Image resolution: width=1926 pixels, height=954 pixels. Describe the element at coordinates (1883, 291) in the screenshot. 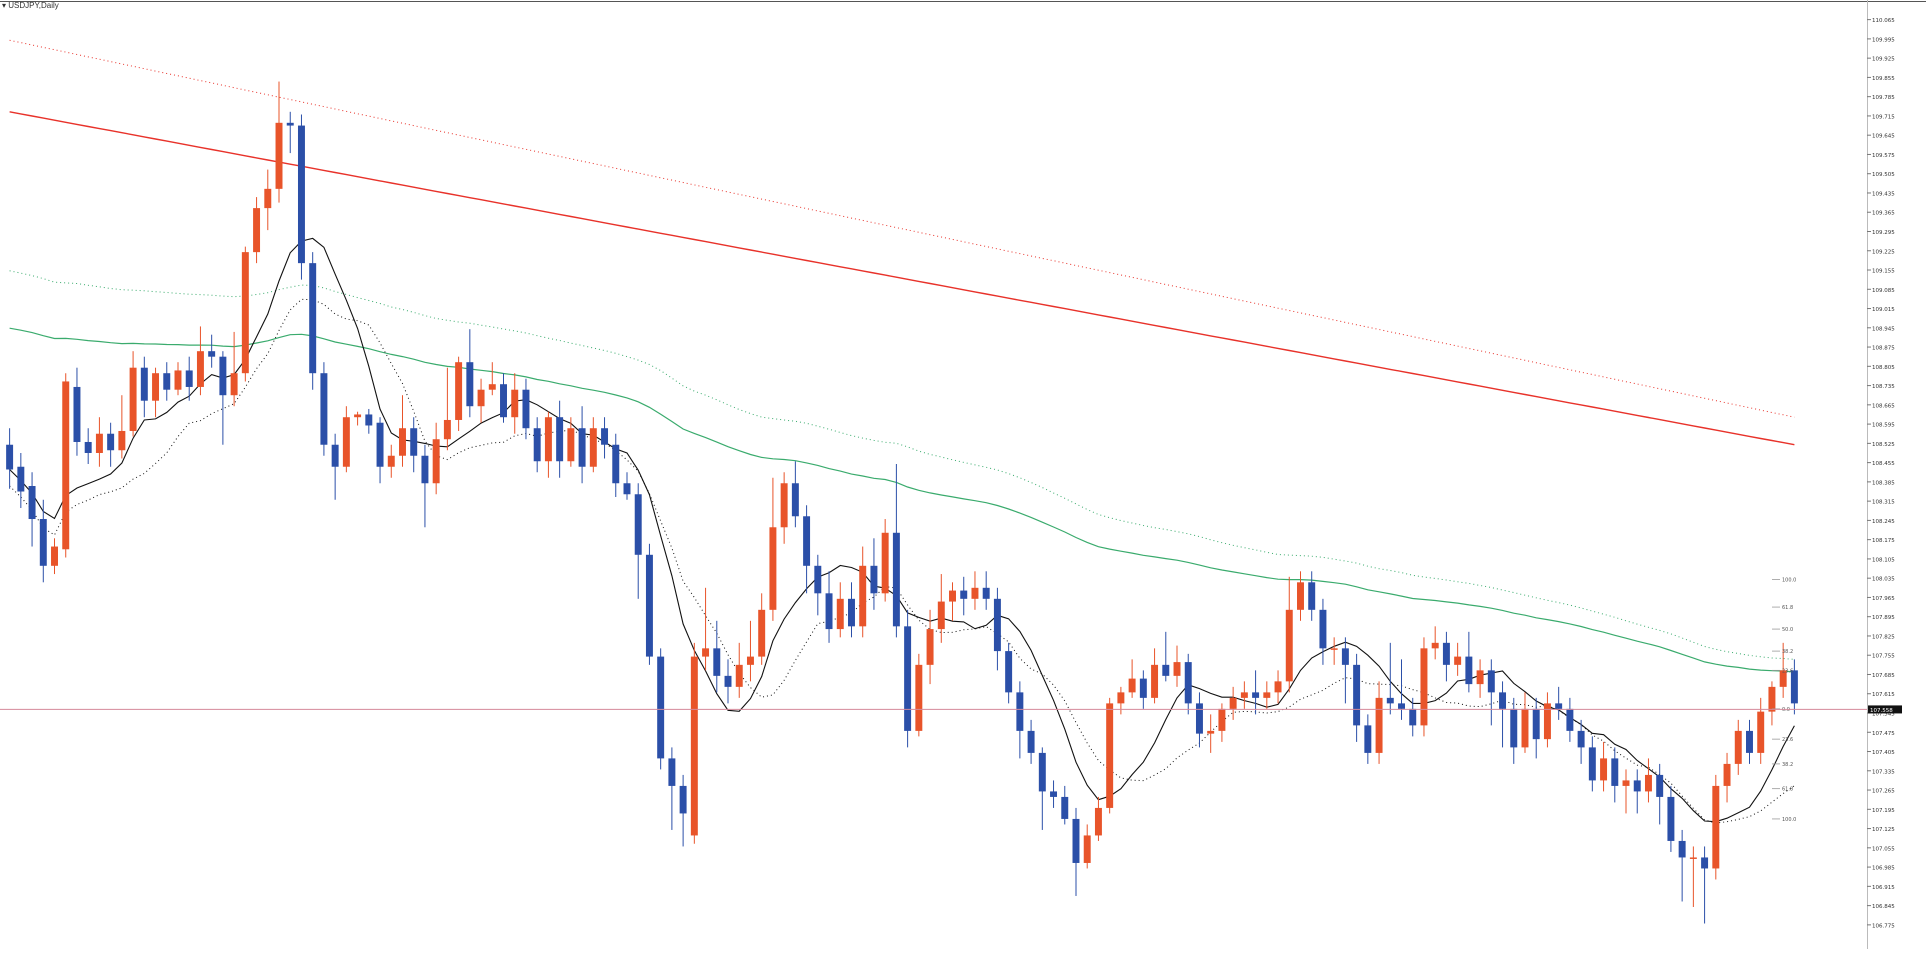

I see `price-tick-label: 109.085` at that location.